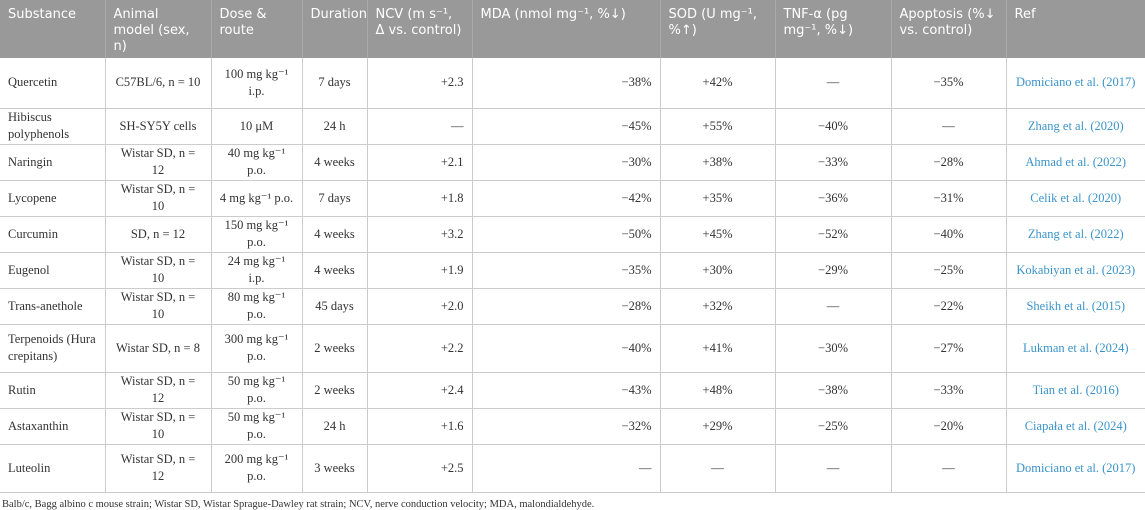 The height and width of the screenshot is (510, 1145). What do you see at coordinates (335, 468) in the screenshot?
I see `cell-duration: 3 weeks` at bounding box center [335, 468].